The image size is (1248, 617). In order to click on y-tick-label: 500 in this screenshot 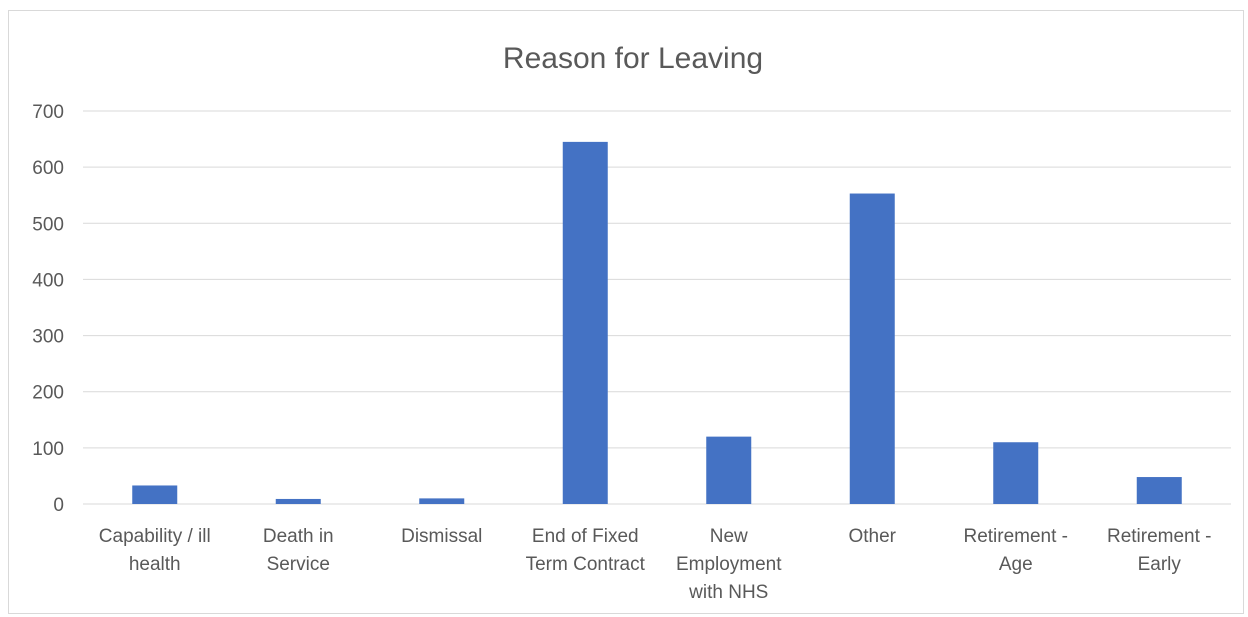, I will do `click(48, 224)`.